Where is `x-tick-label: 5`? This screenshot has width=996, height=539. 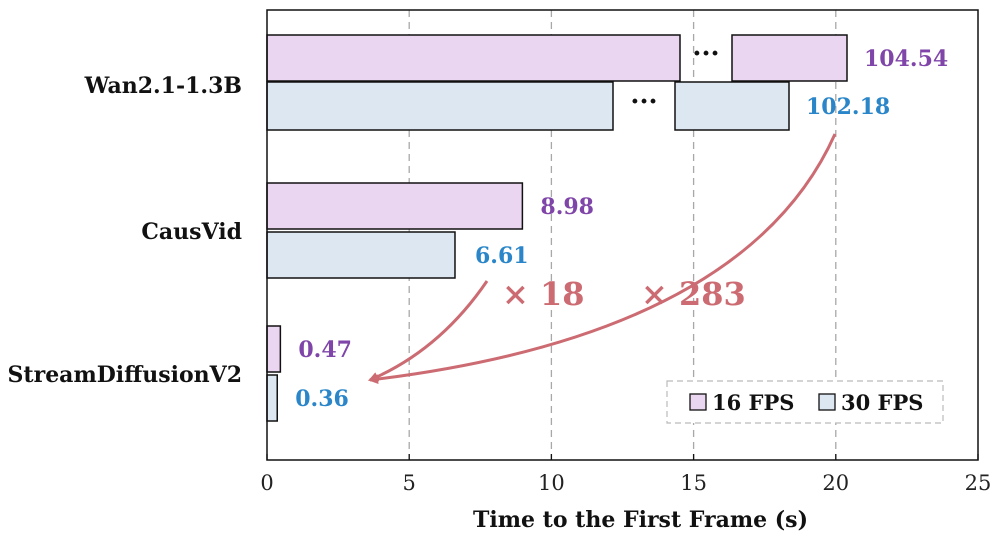 x-tick-label: 5 is located at coordinates (409, 483).